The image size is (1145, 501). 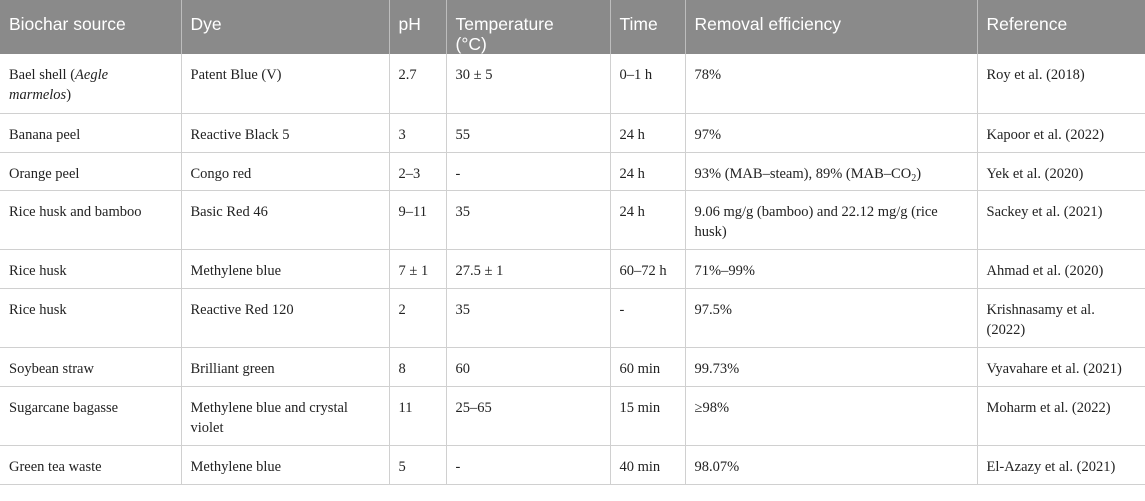 What do you see at coordinates (648, 269) in the screenshot?
I see `cell-time: 60–72 h` at bounding box center [648, 269].